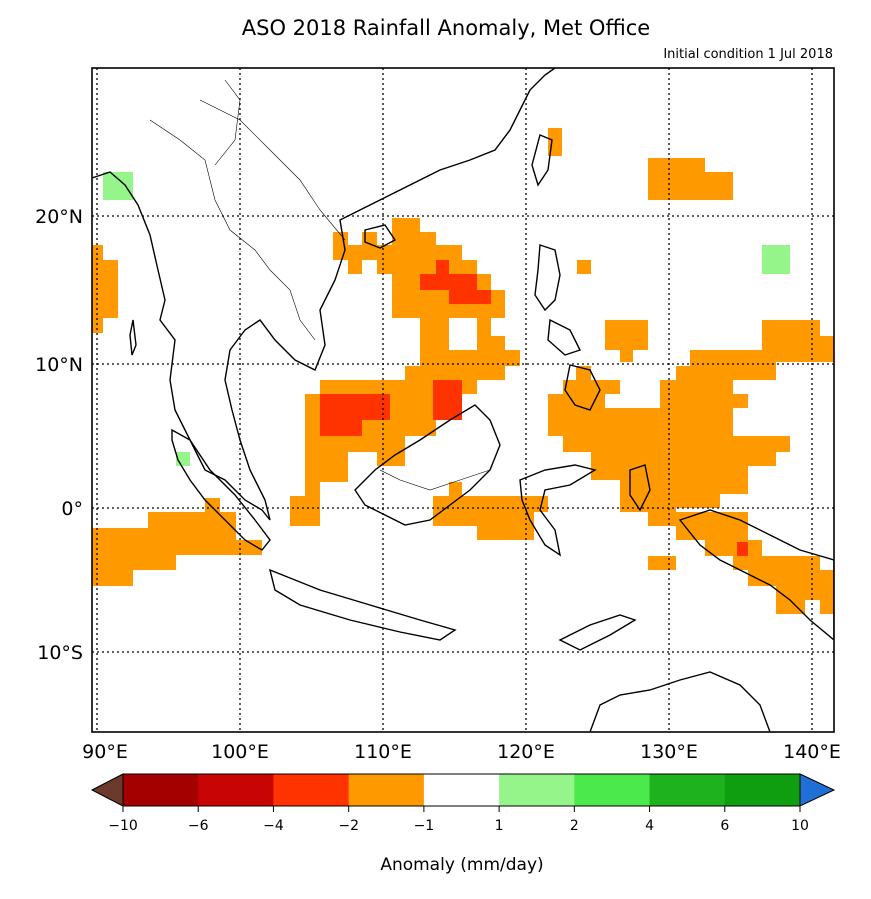 The height and width of the screenshot is (899, 871). I want to click on coastline-timor, so click(597, 632).